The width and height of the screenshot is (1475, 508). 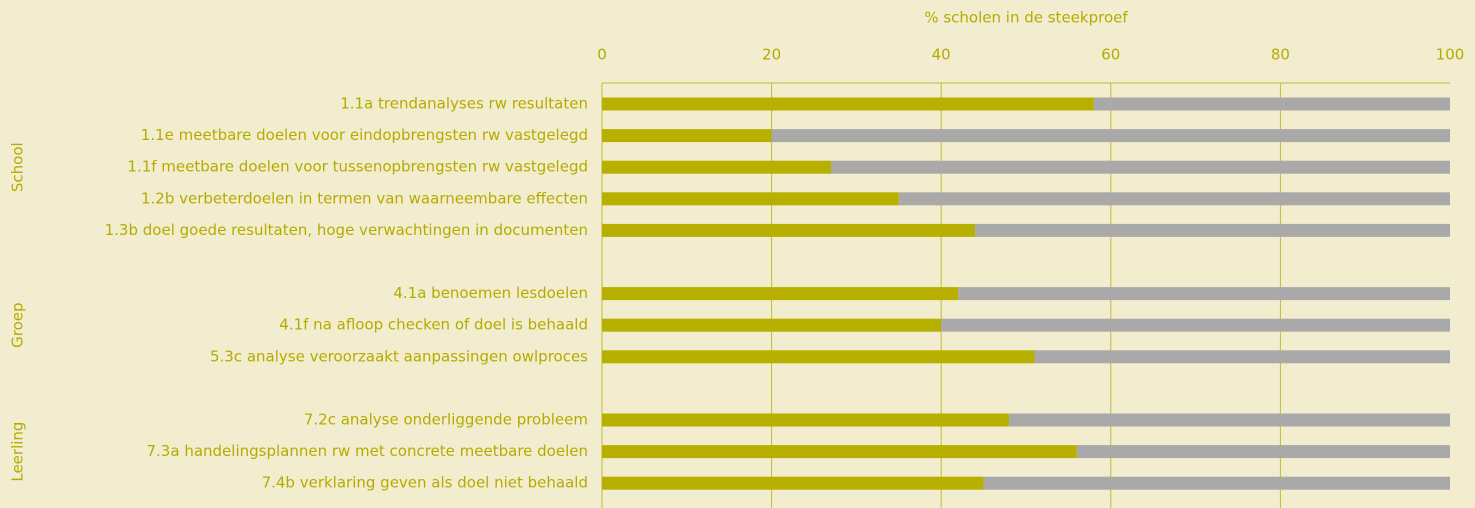 I want to click on y-tick-label: 1.1a trendanalyses rw resultaten, so click(x=464, y=104).